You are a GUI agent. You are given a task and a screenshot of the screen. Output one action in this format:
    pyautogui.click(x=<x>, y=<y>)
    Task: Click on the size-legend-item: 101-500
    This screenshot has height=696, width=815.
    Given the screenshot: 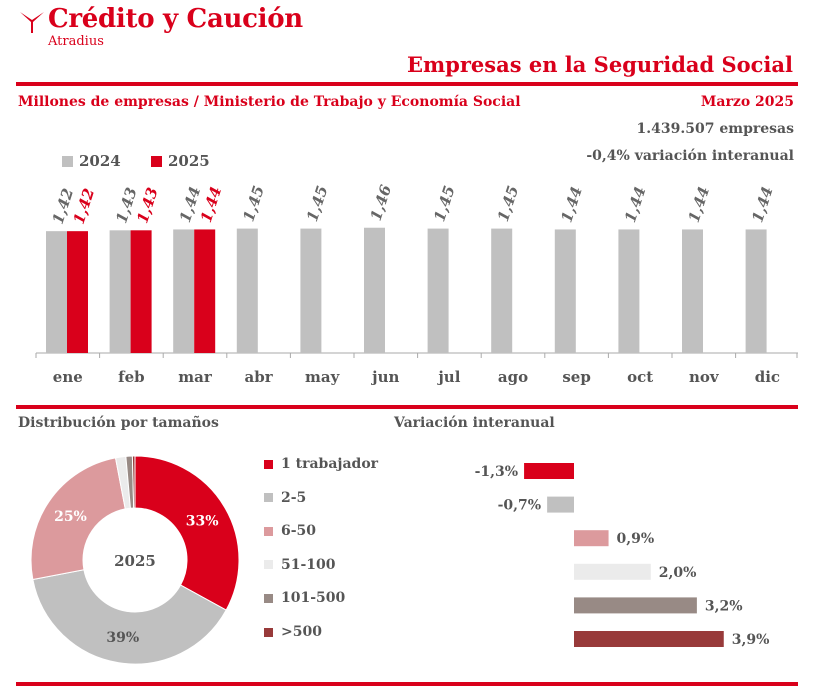 What is the action you would take?
    pyautogui.click(x=304, y=598)
    